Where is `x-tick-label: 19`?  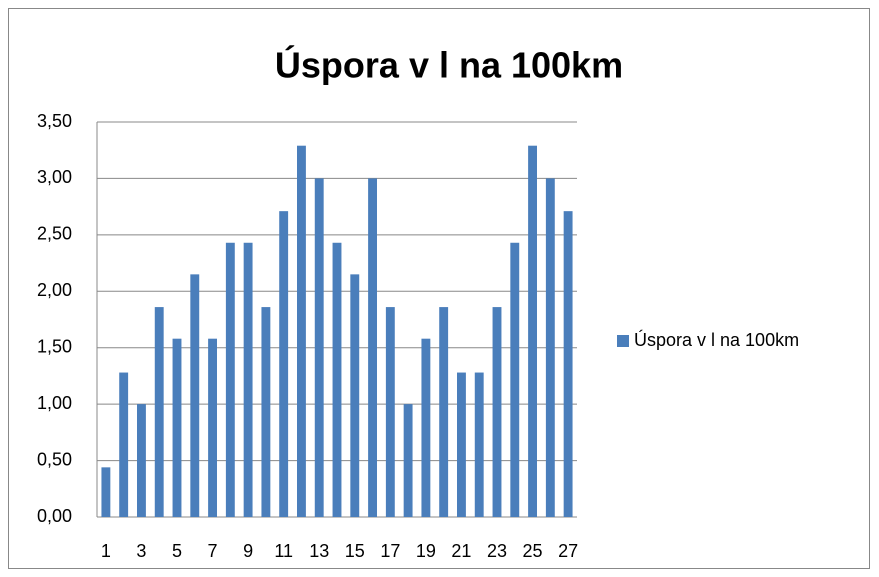
x-tick-label: 19 is located at coordinates (426, 551).